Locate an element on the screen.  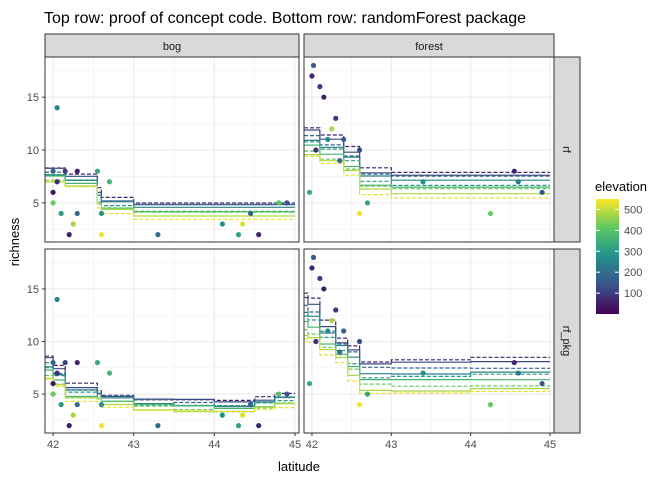
strip-label-forest: forest is located at coordinates (429, 47).